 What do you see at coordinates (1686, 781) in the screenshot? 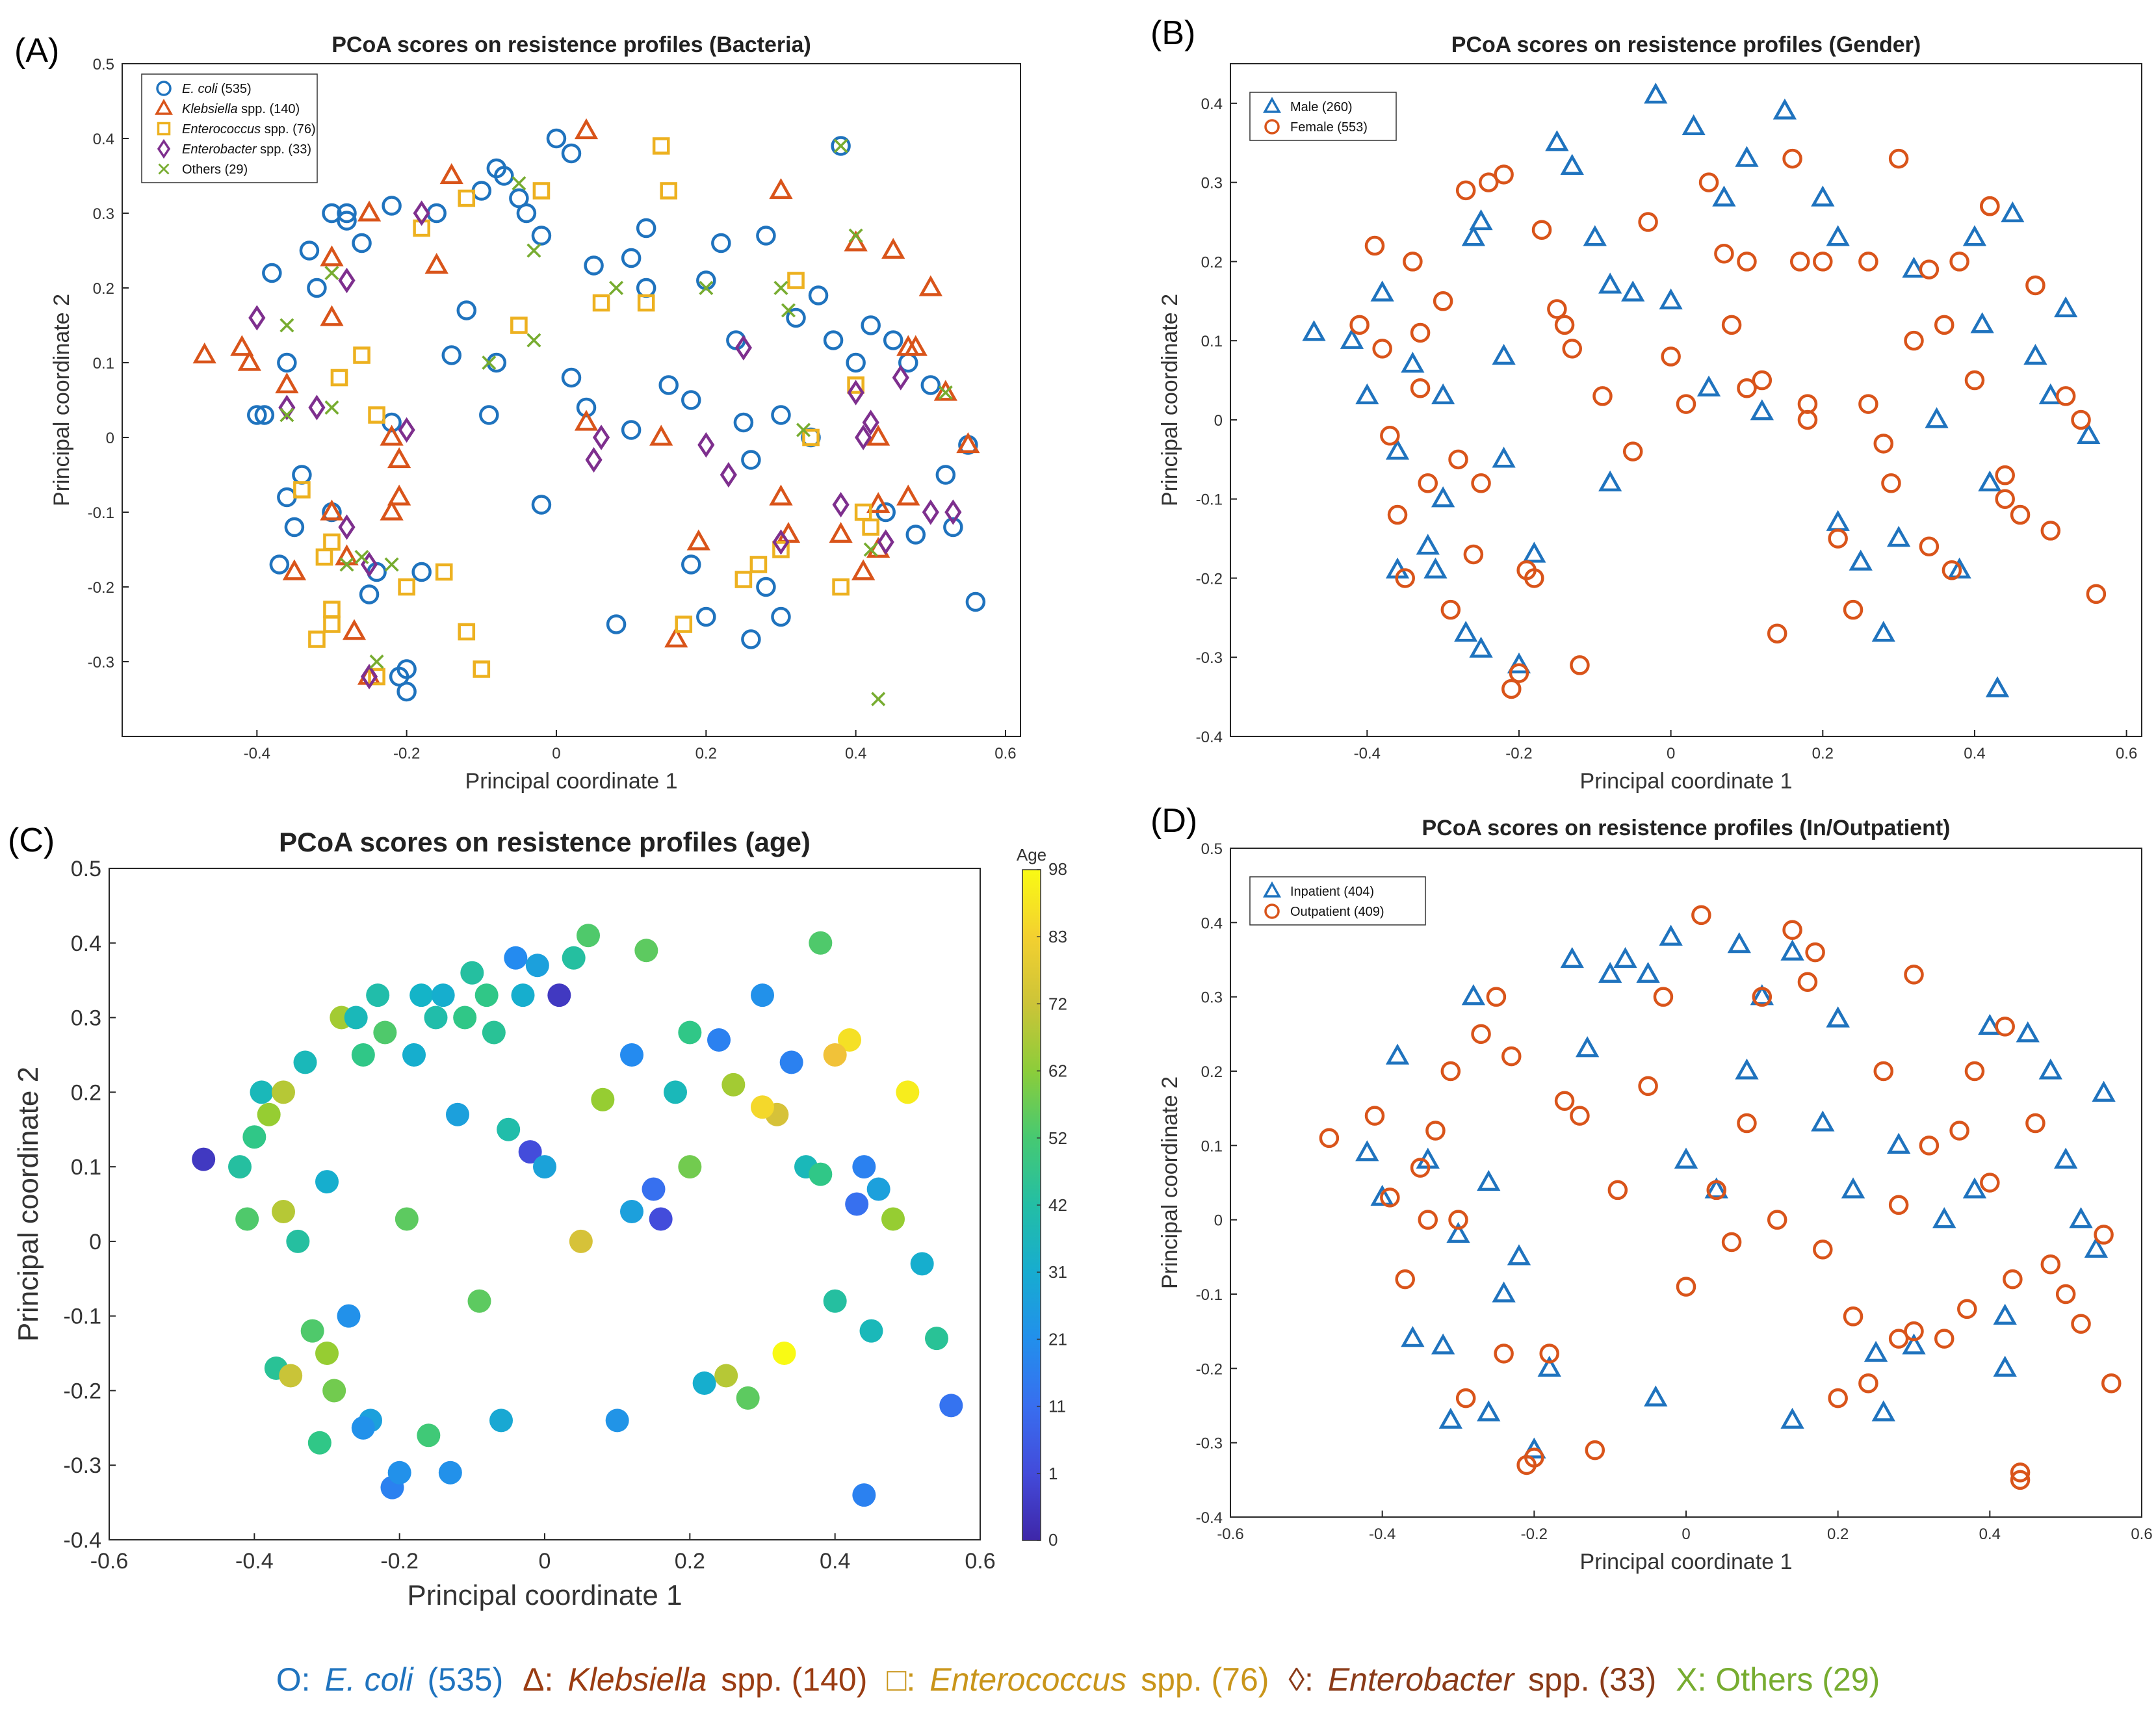
I see `x-axis-label: Principal coordinate 1` at bounding box center [1686, 781].